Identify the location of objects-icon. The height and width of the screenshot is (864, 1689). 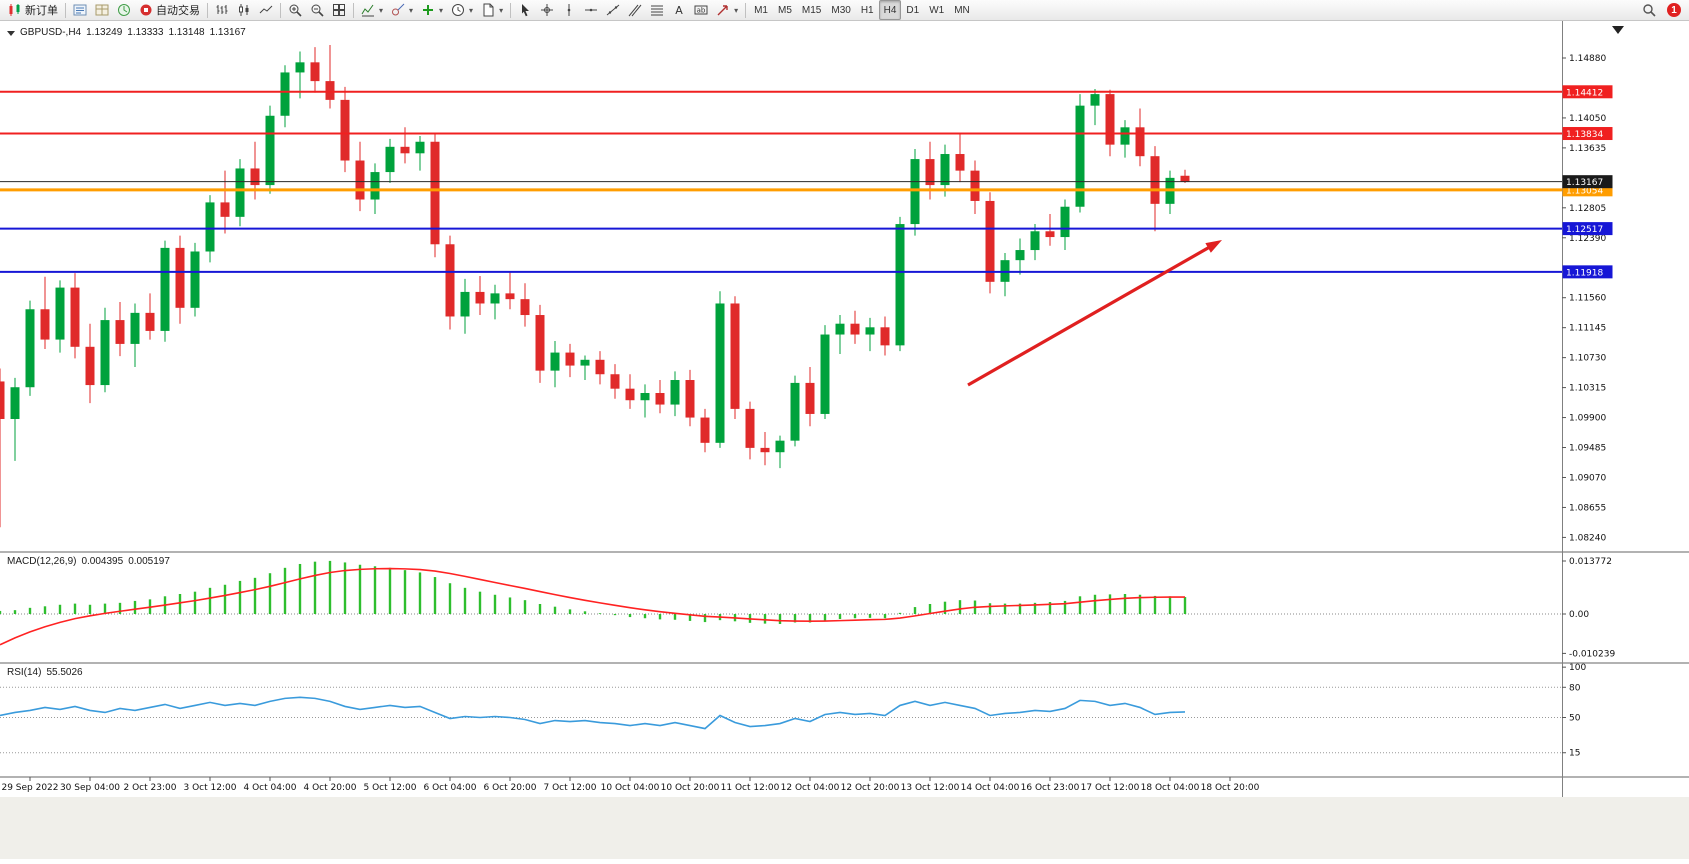
(398, 10).